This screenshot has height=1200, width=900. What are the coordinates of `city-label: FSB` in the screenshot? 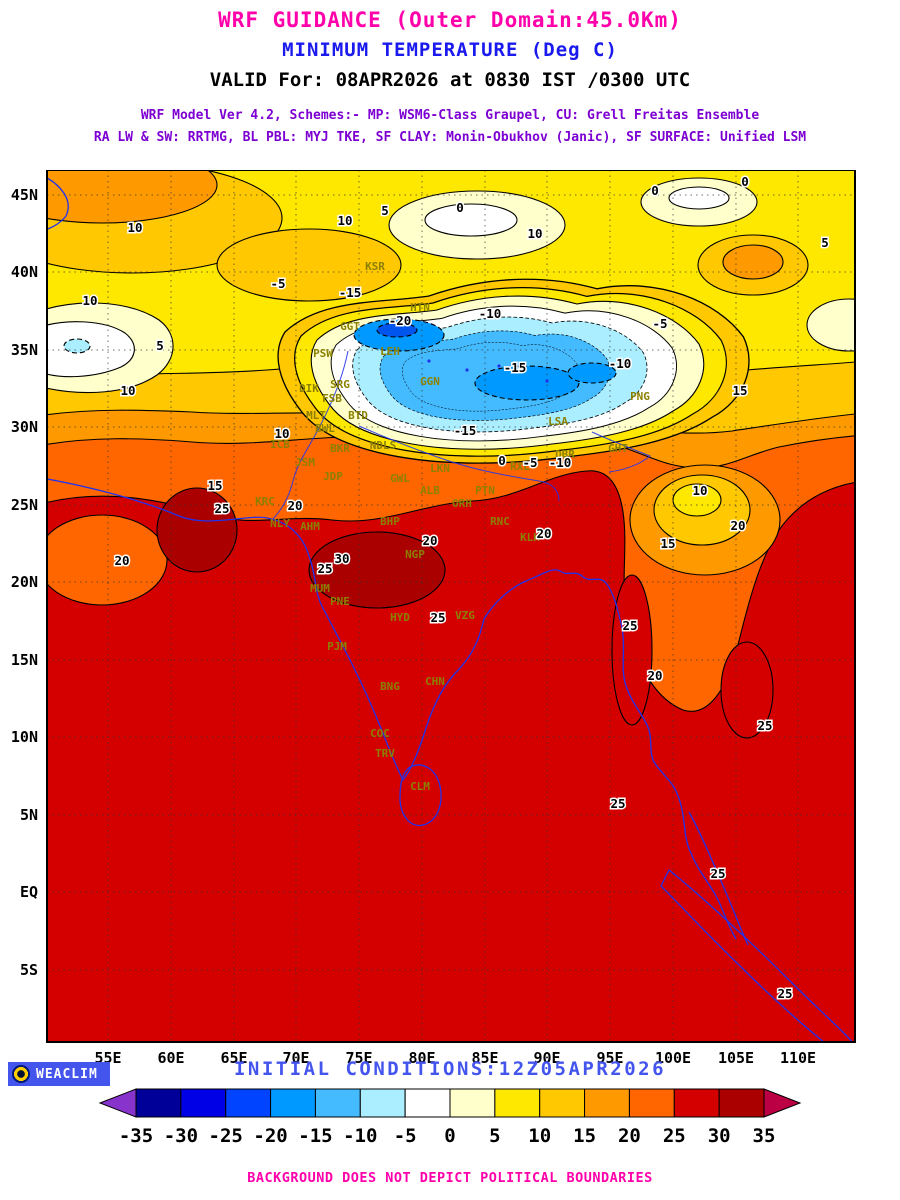 It's located at (332, 398).